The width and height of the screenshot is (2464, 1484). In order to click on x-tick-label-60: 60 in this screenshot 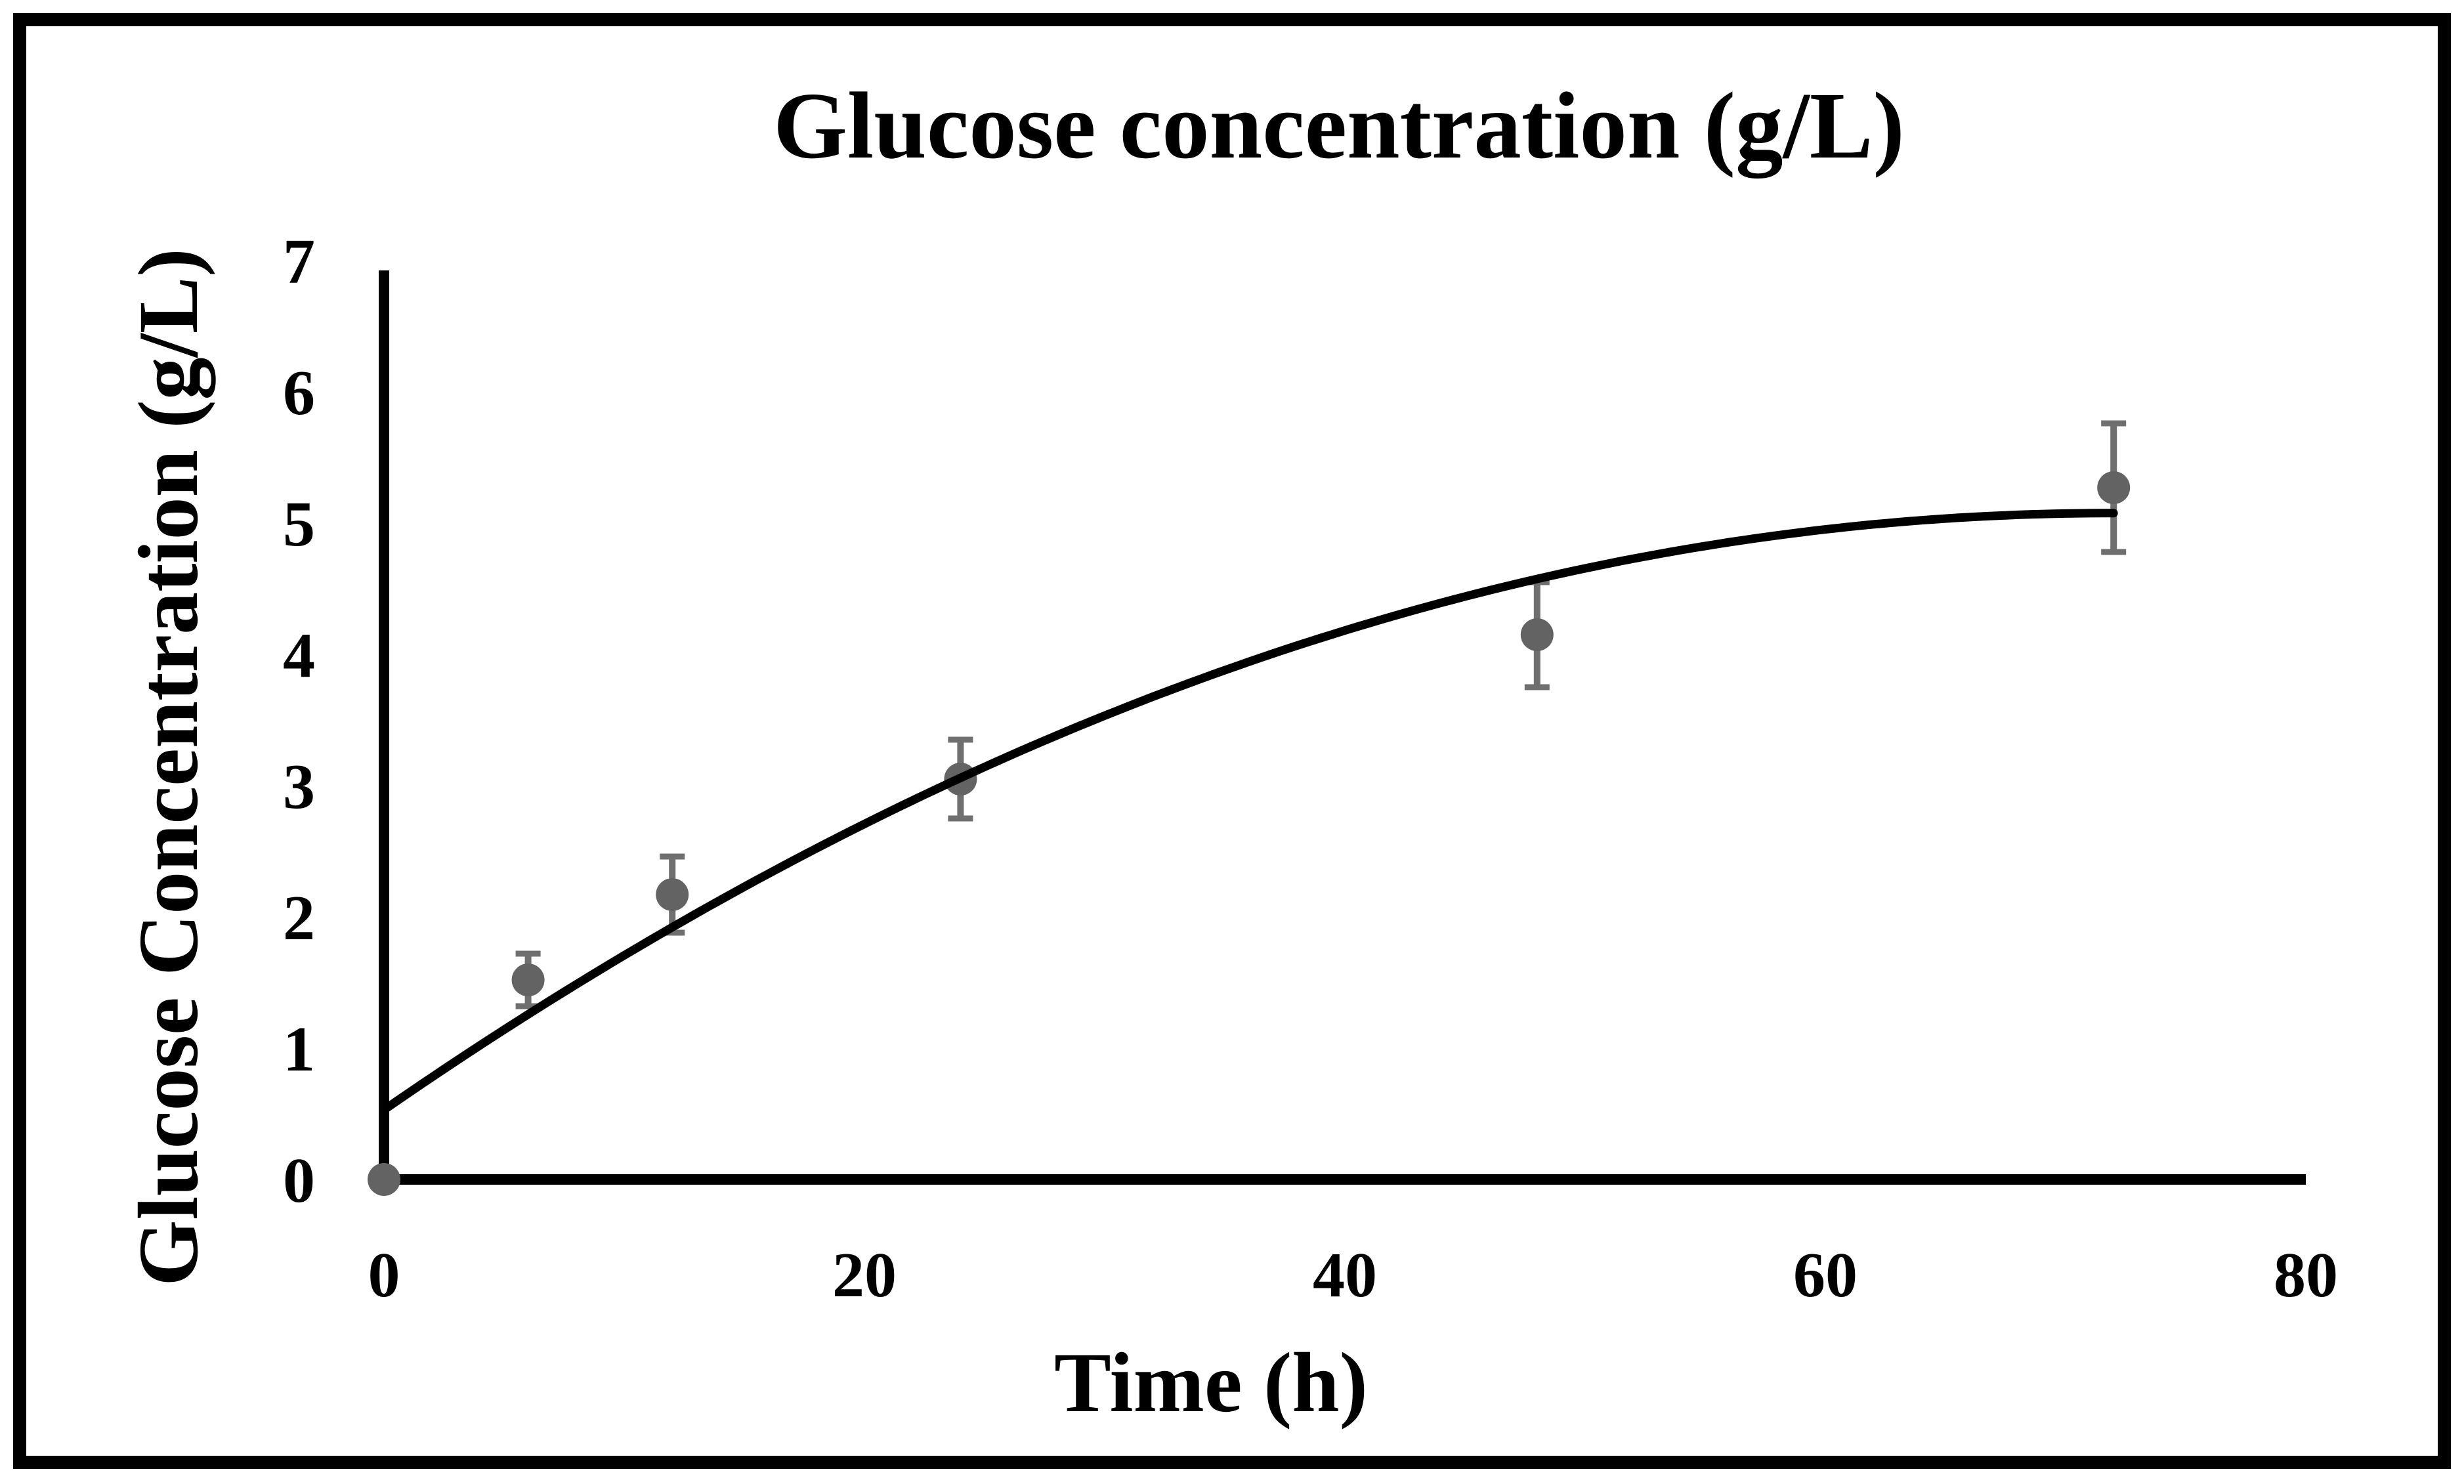, I will do `click(1826, 1275)`.